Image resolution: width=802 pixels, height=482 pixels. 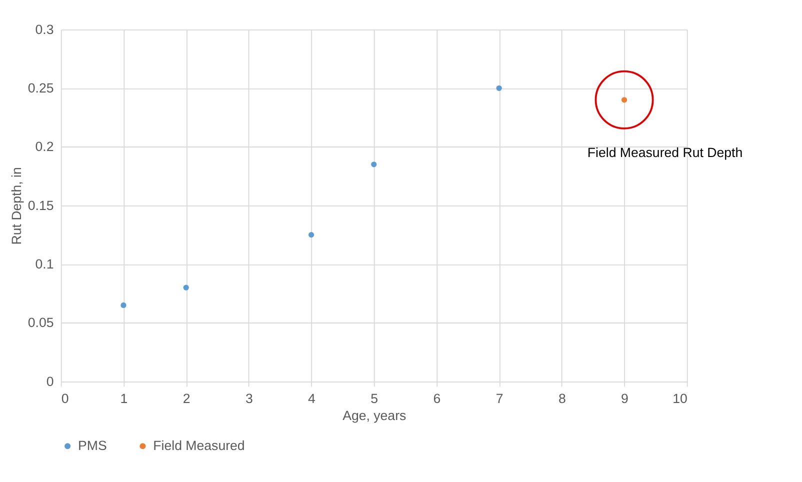 What do you see at coordinates (186, 398) in the screenshot?
I see `x-tick-label: 2` at bounding box center [186, 398].